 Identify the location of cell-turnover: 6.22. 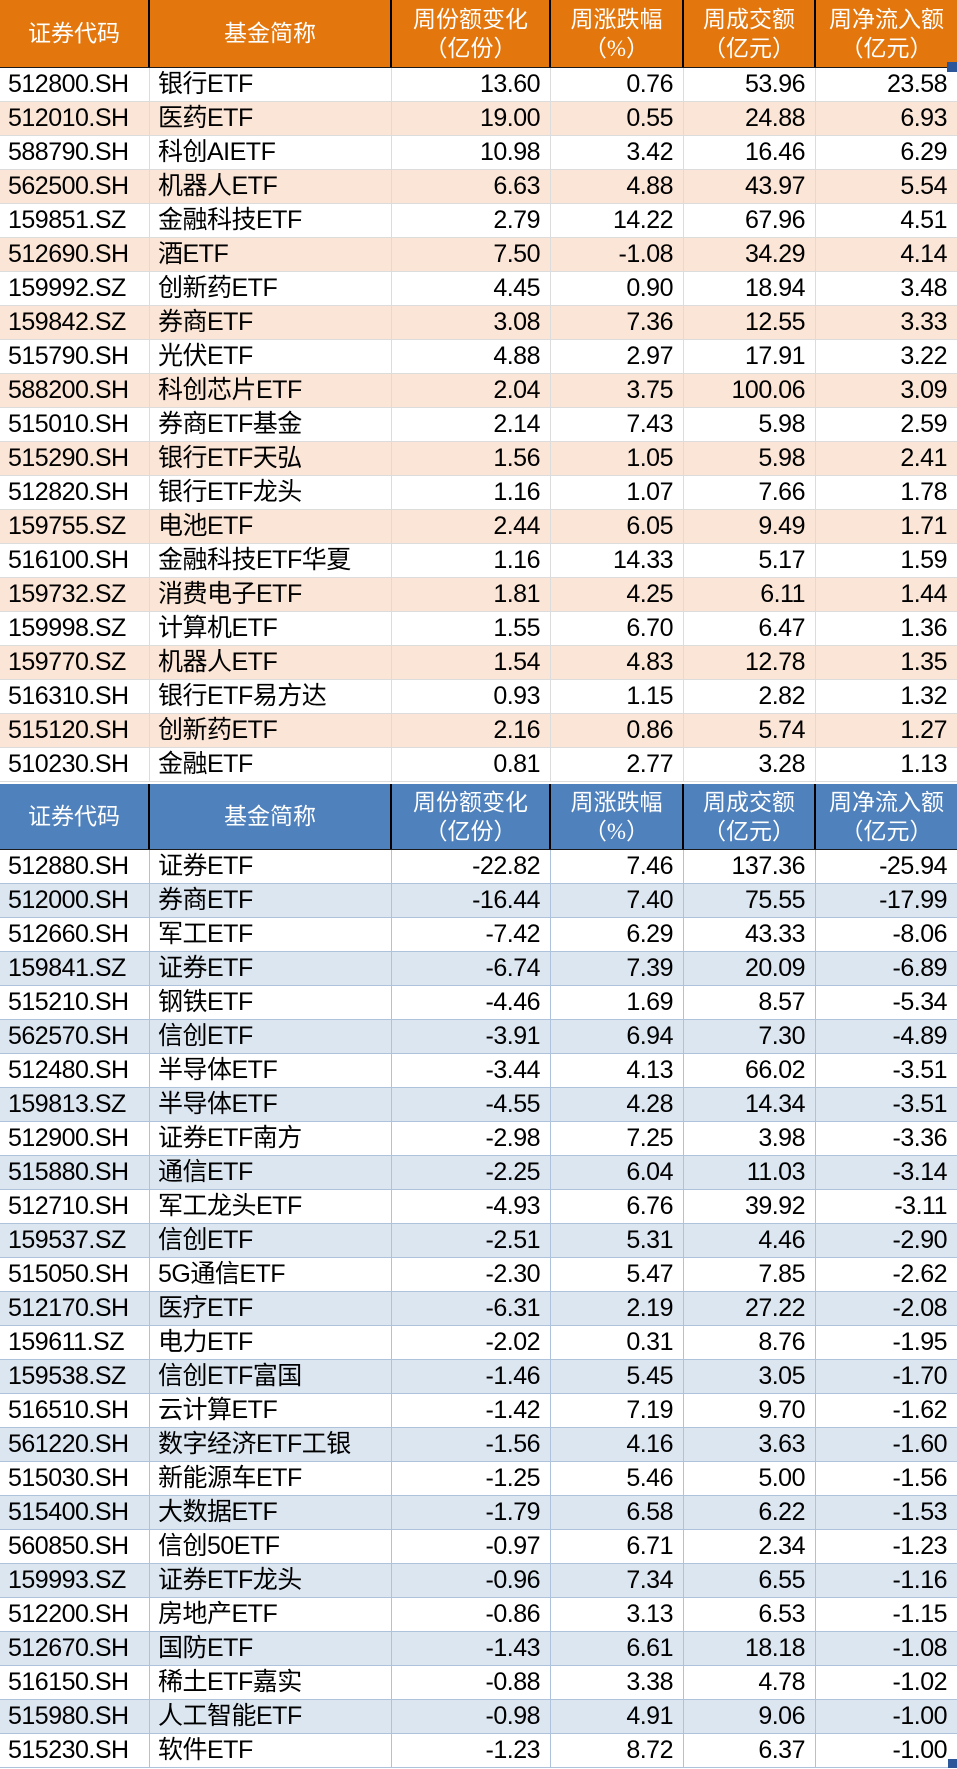
(750, 1513).